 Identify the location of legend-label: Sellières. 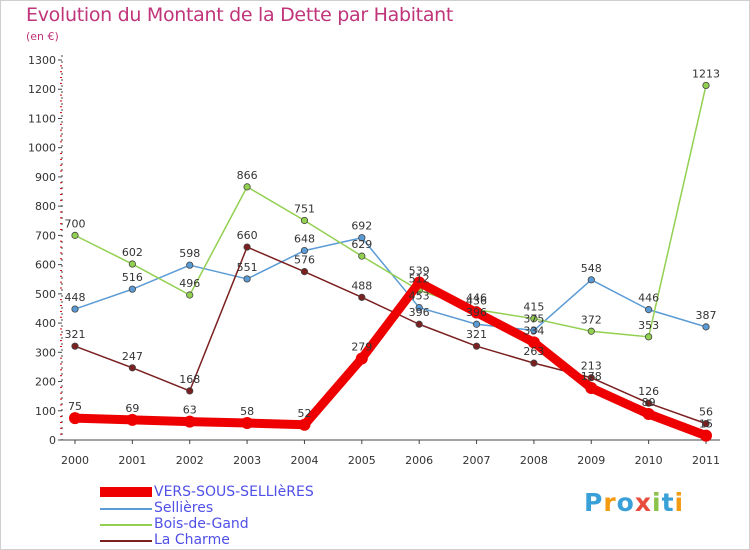
(184, 508).